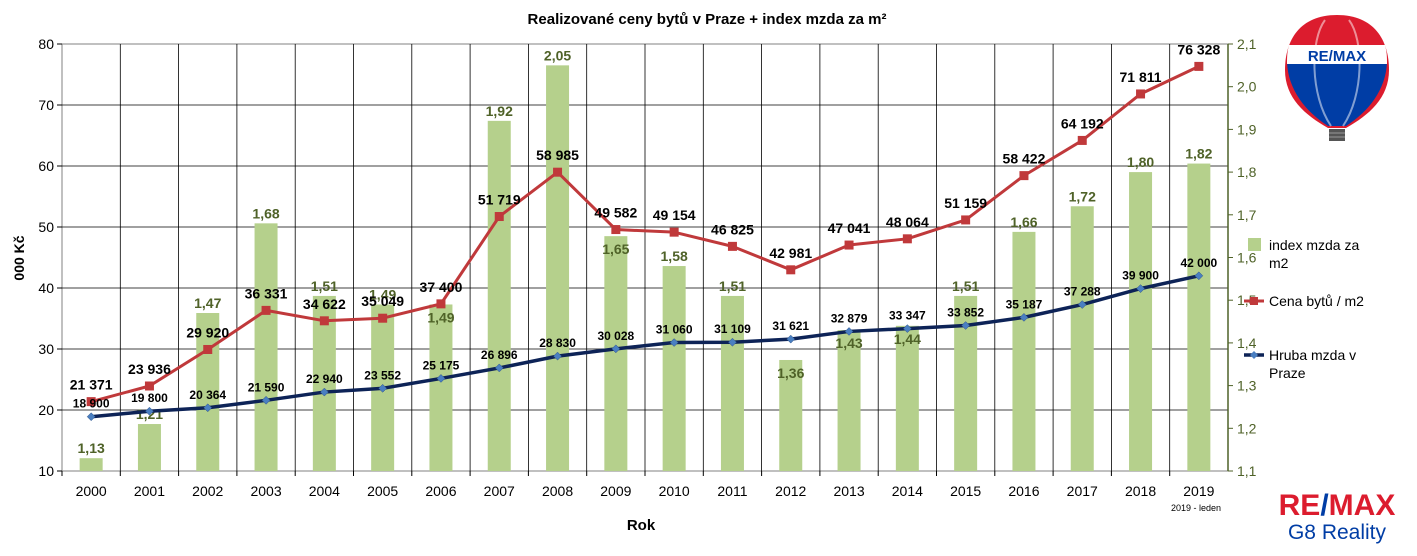 The width and height of the screenshot is (1417, 556). What do you see at coordinates (1362, 505) in the screenshot?
I see `brand-name-max: MAX` at bounding box center [1362, 505].